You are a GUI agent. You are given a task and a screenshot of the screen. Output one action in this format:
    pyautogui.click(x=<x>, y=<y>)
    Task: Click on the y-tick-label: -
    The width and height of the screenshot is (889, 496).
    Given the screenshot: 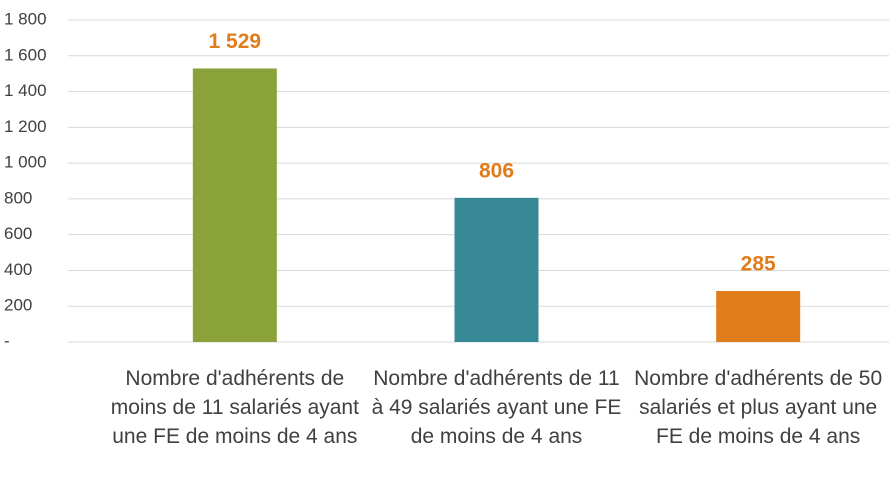 What is the action you would take?
    pyautogui.click(x=7, y=340)
    